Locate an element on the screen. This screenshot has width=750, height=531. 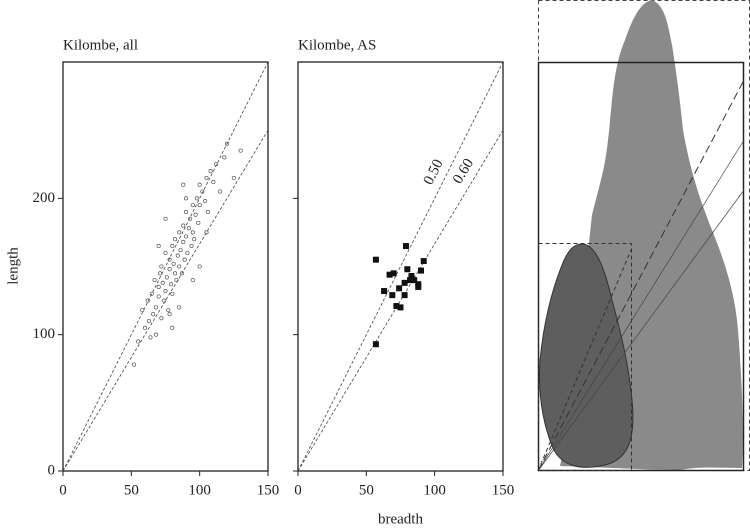
y-tick-label: 100 is located at coordinates (44, 334).